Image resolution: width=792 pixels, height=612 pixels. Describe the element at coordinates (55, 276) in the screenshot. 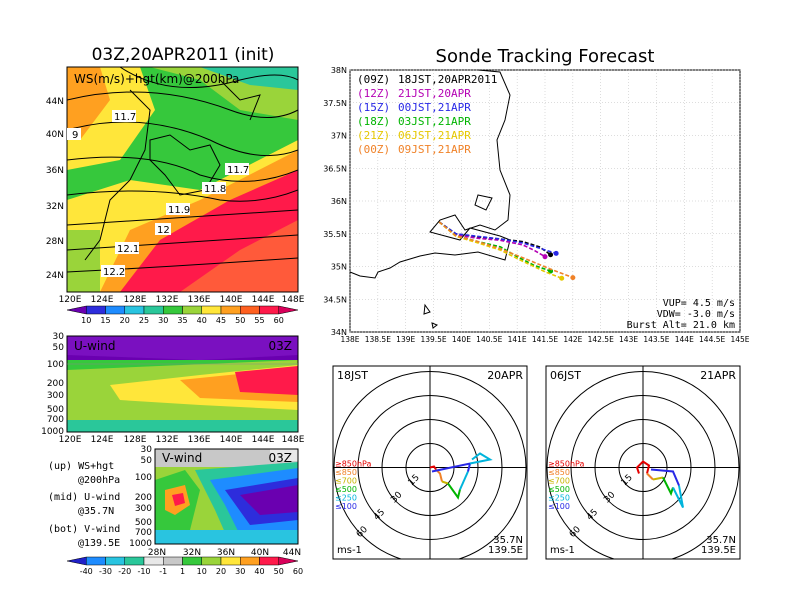

I see `map200-lat-tick: 24N` at that location.